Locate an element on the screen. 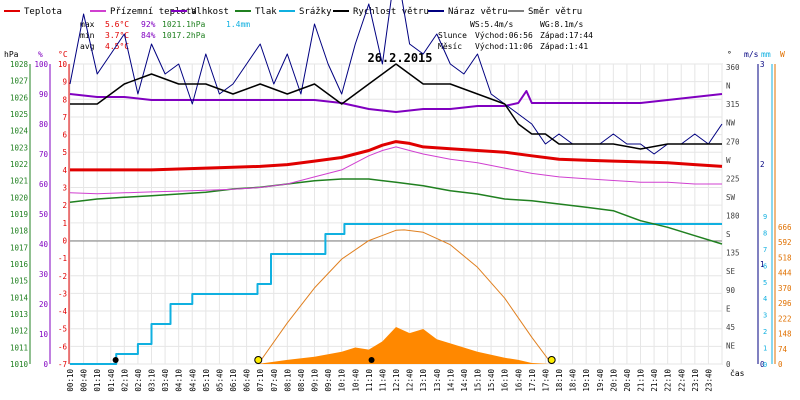 This screenshot has height=400, width=800. tick-label-time: 20:40 is located at coordinates (627, 380).